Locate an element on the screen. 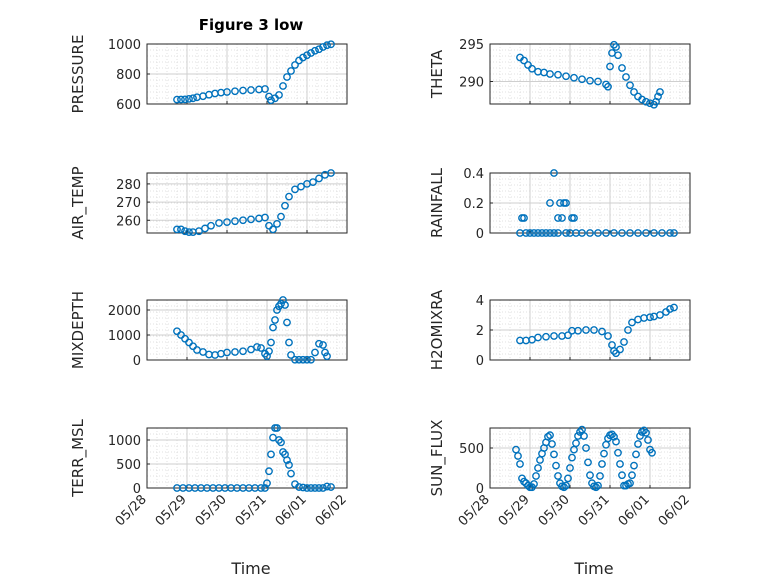 The width and height of the screenshot is (778, 583). y-axis-label: MIXDEPTH is located at coordinates (78, 330).